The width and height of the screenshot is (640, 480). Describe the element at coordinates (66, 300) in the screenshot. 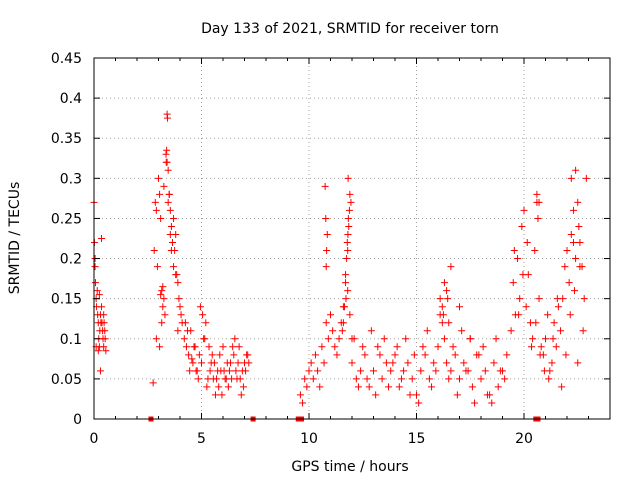

I see `y-tick-label: 0.15` at that location.